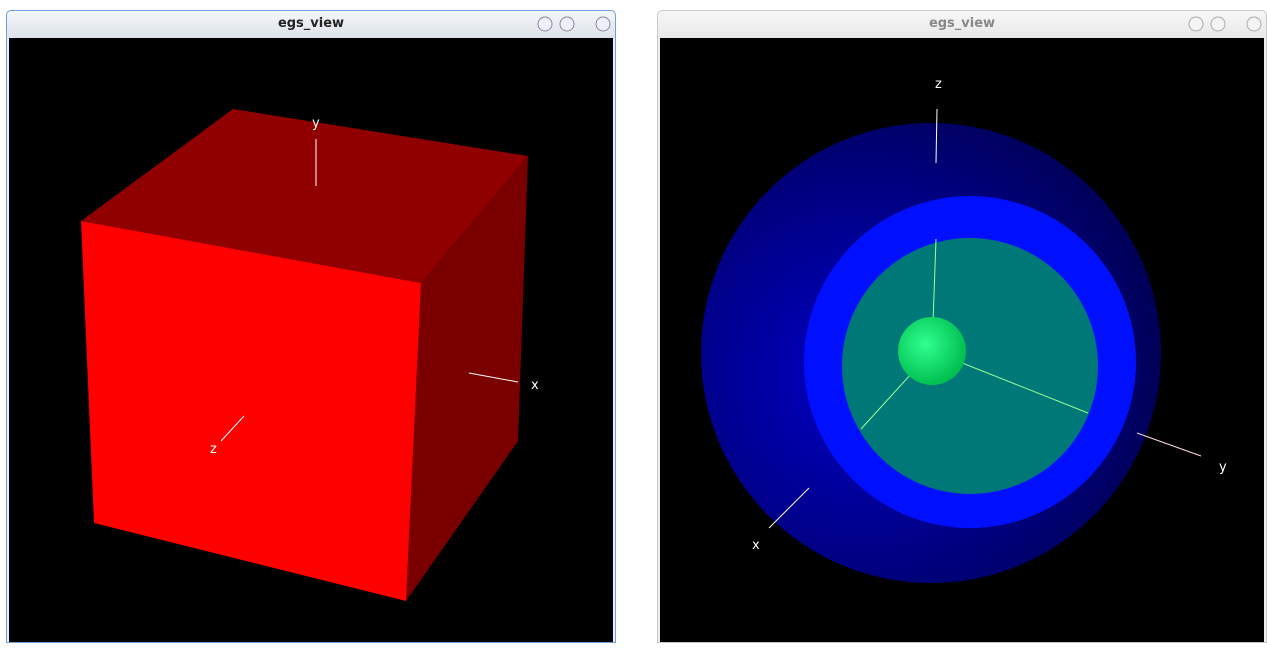  What do you see at coordinates (304, 196) in the screenshot?
I see `cube-top` at bounding box center [304, 196].